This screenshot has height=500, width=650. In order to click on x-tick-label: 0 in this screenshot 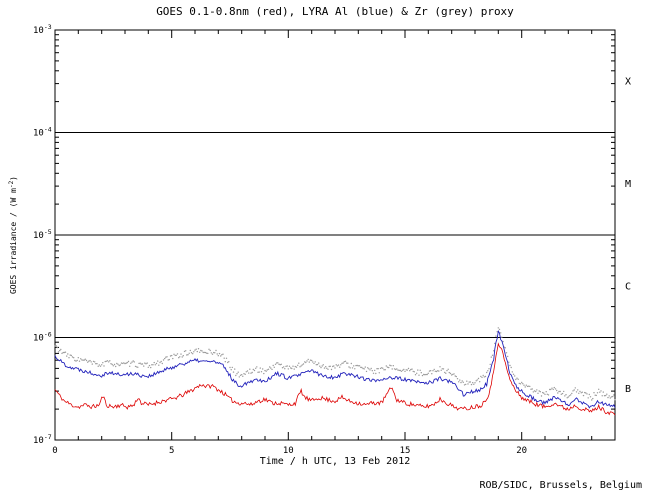, I will do `click(54, 451)`.